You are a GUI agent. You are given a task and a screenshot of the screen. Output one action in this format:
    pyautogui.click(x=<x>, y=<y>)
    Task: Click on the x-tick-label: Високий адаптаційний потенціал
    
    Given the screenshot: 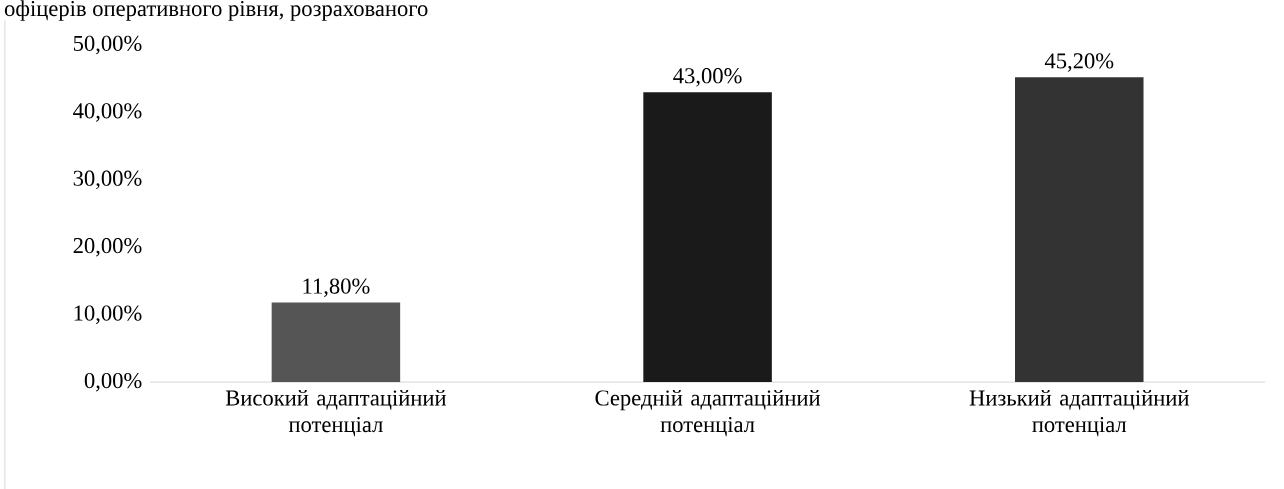 What is the action you would take?
    pyautogui.click(x=336, y=413)
    